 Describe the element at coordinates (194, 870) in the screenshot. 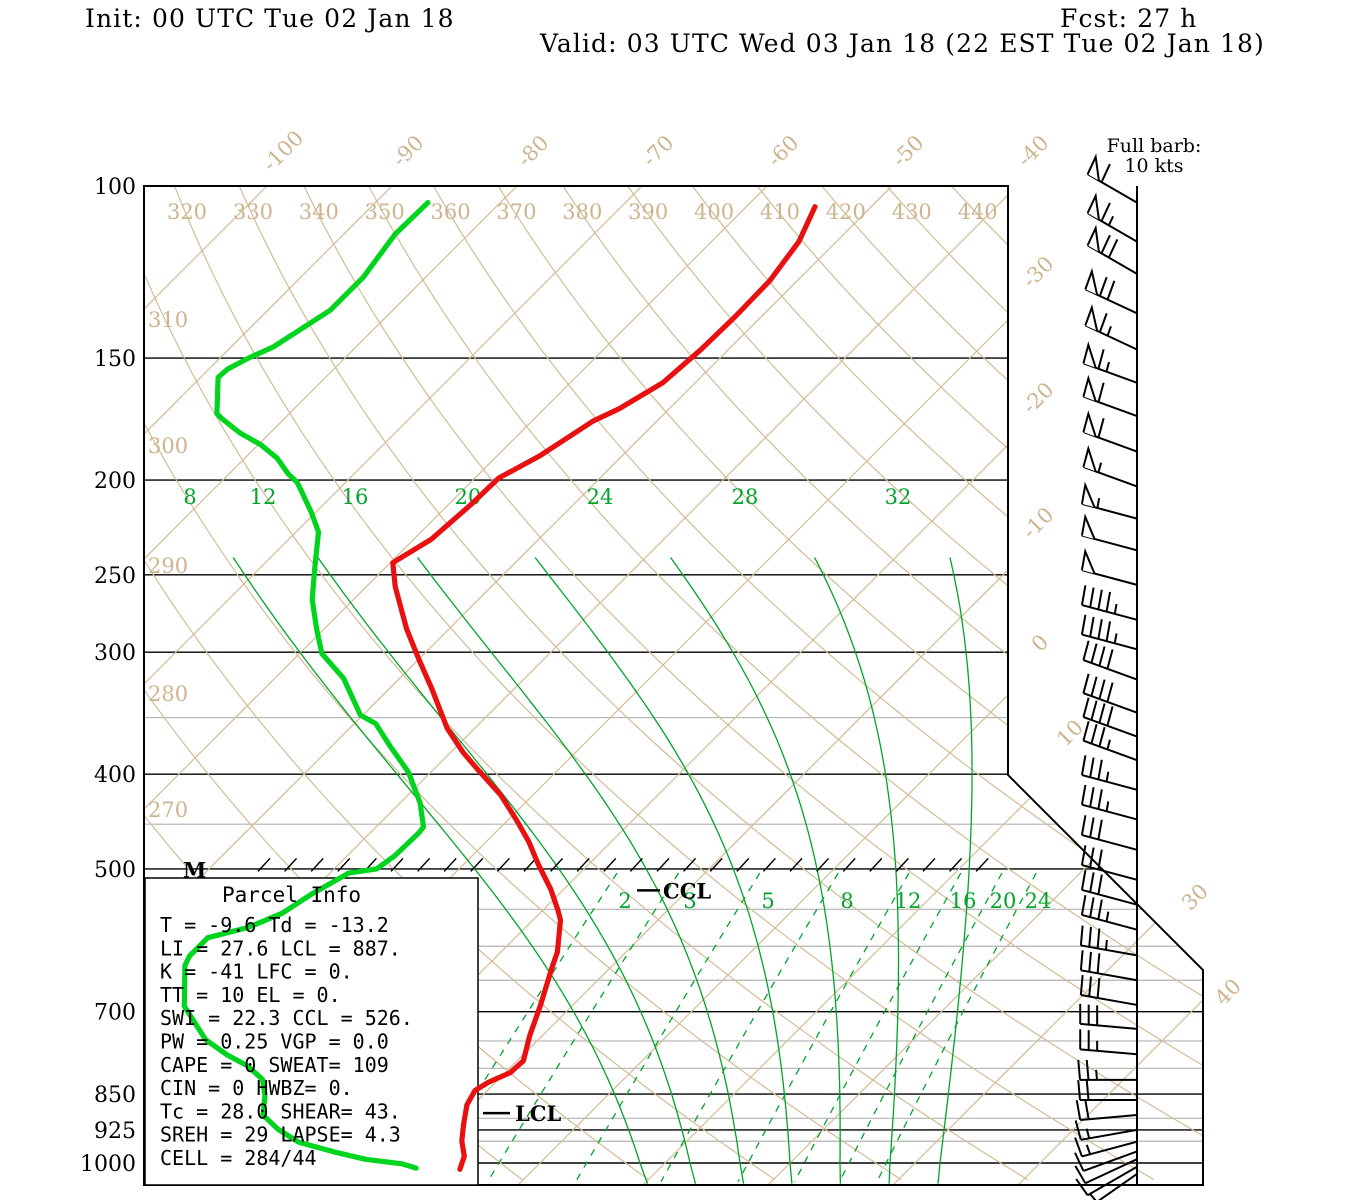

I see `max-wind-marker: M` at that location.